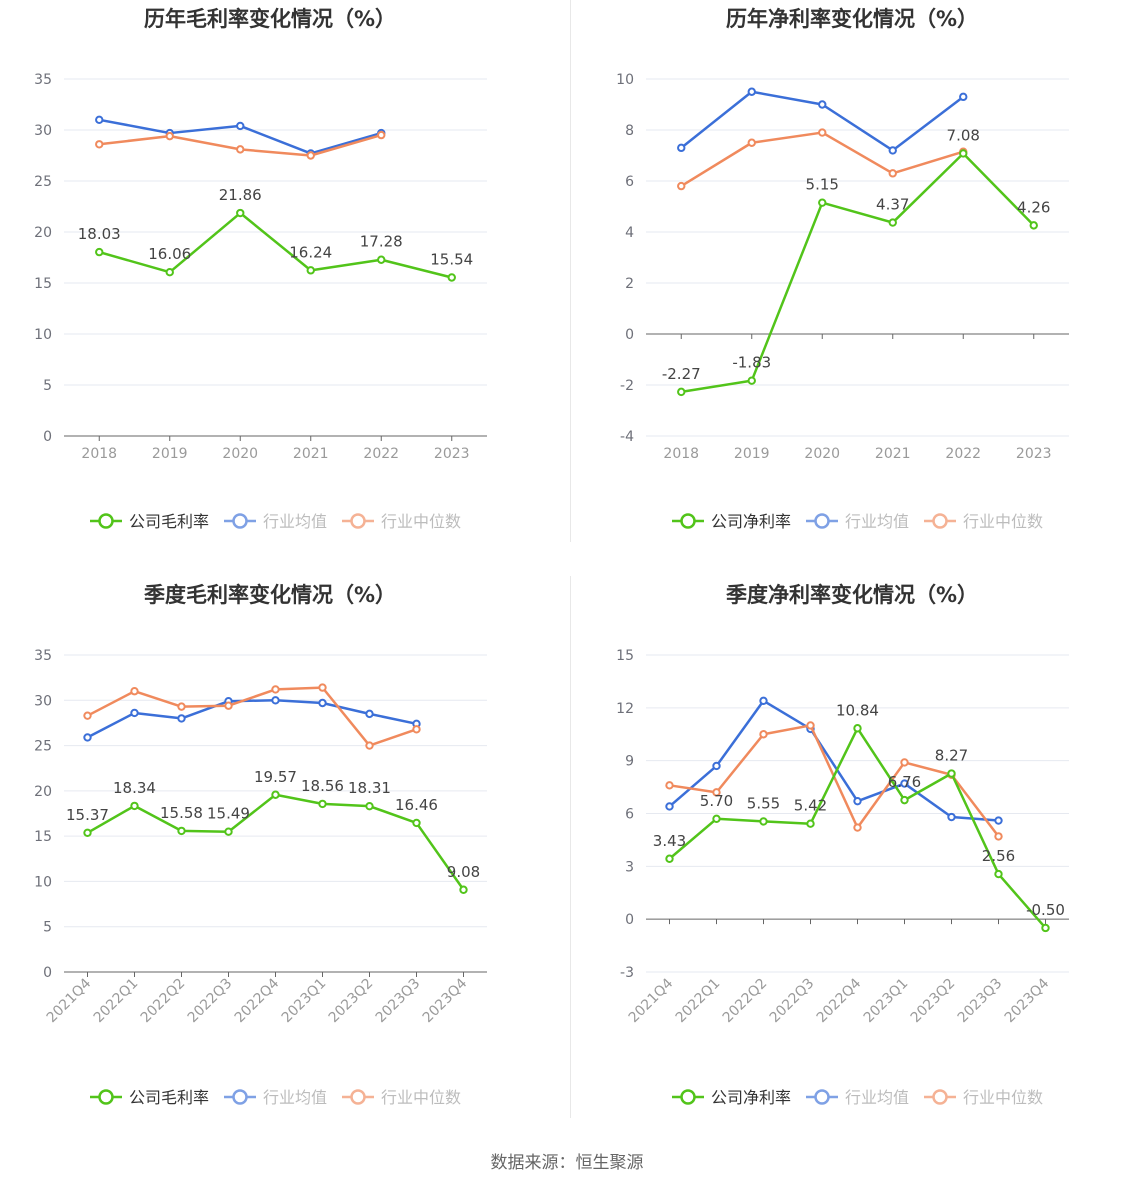  What do you see at coordinates (822, 185) in the screenshot?
I see `data-label: 5.15` at bounding box center [822, 185].